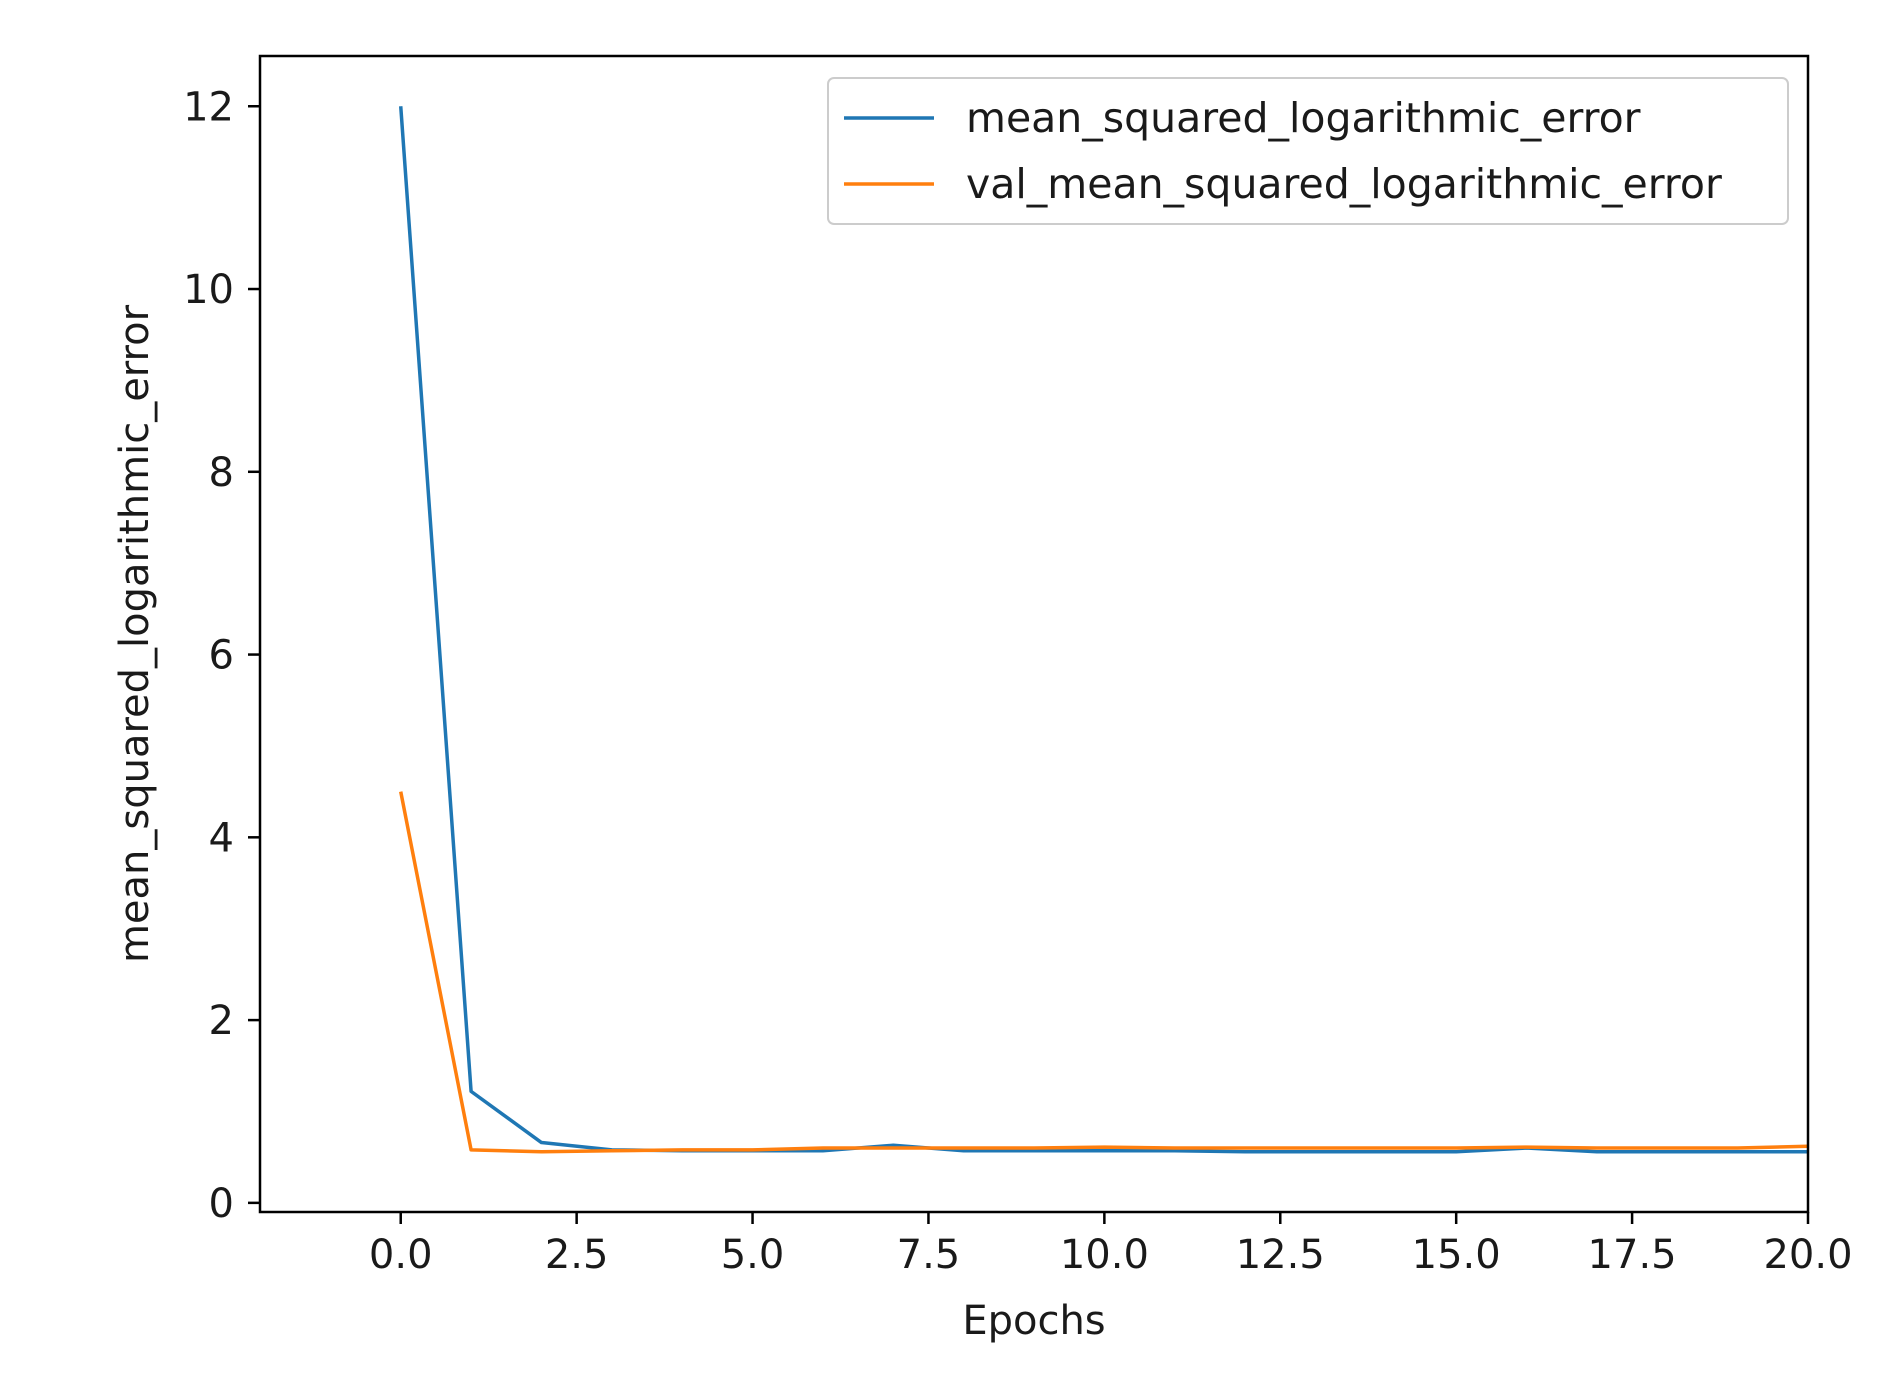  I want to click on y-tick-label: 8, so click(221, 473).